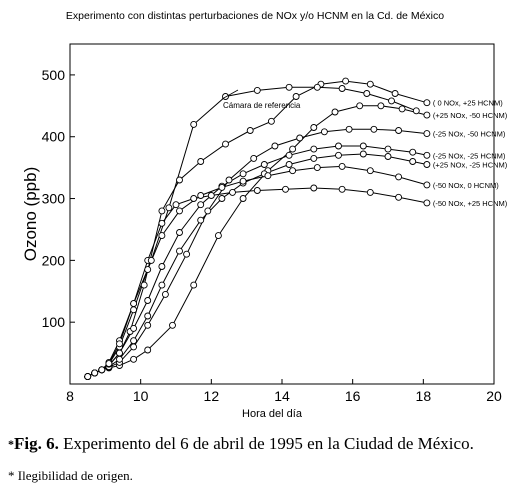 The height and width of the screenshot is (490, 522). What do you see at coordinates (424, 396) in the screenshot?
I see `x-tick-label: 18` at bounding box center [424, 396].